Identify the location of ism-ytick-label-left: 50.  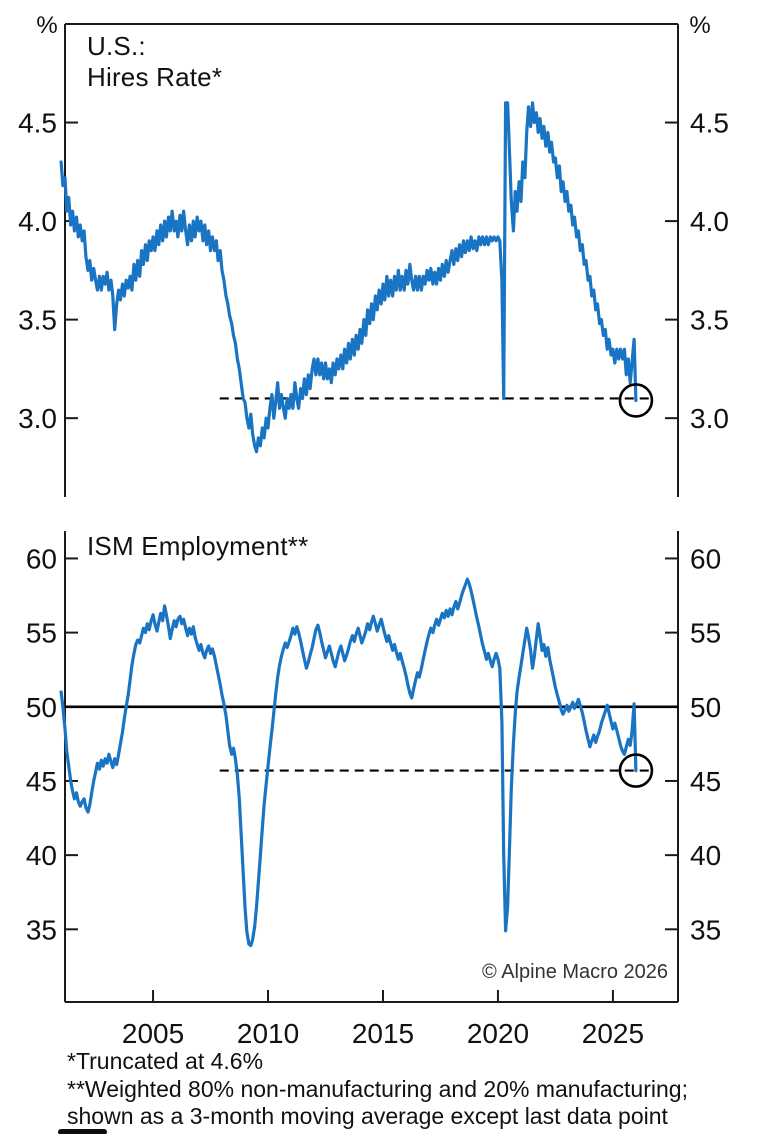
(41, 707).